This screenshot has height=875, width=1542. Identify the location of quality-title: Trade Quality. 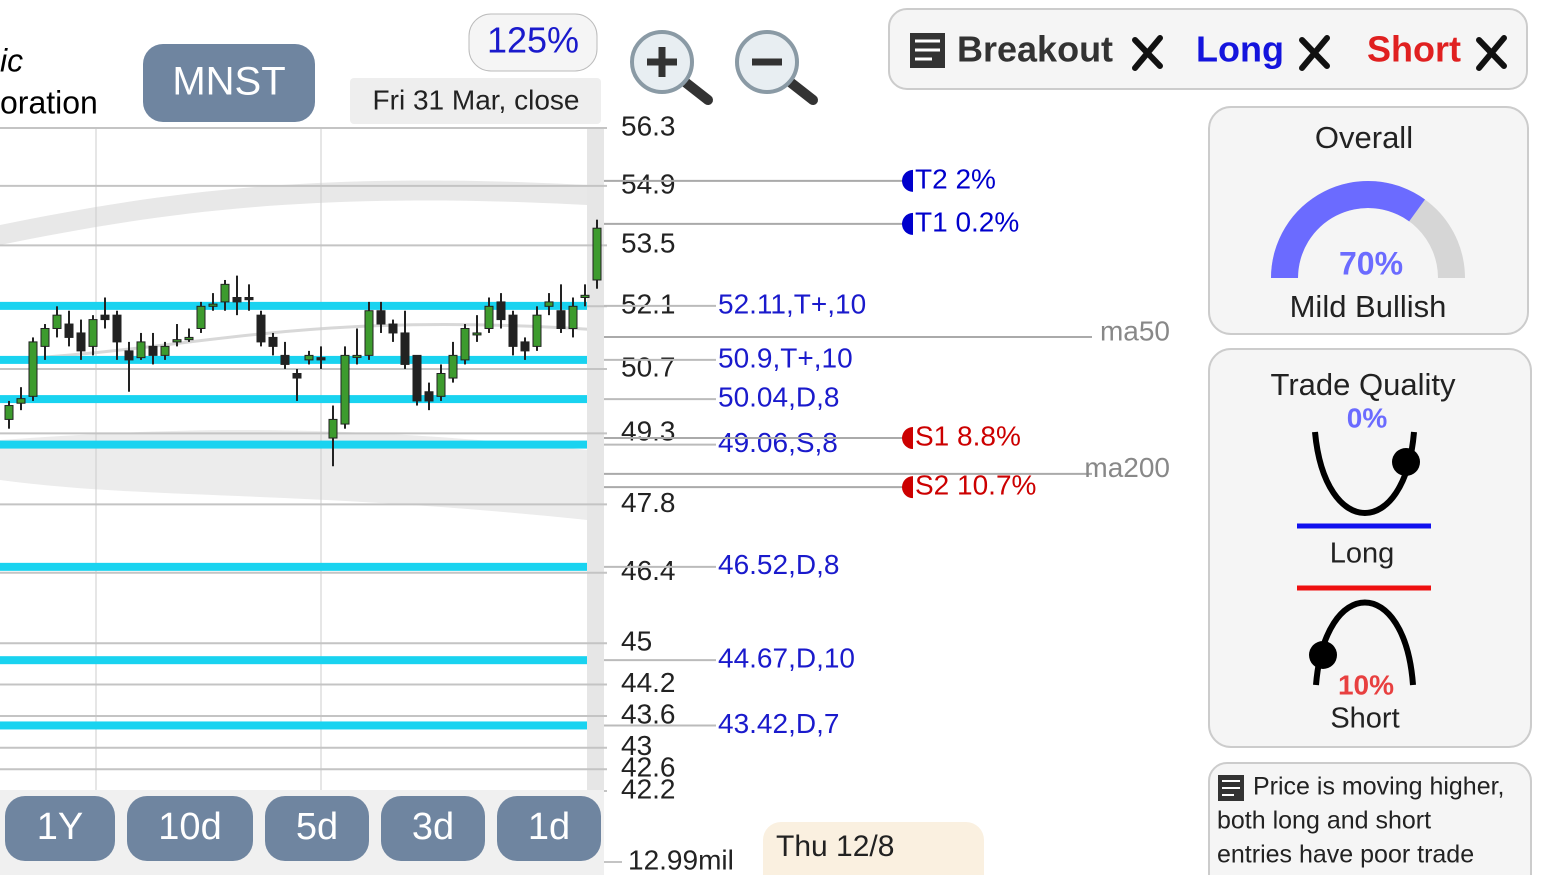
(1363, 384).